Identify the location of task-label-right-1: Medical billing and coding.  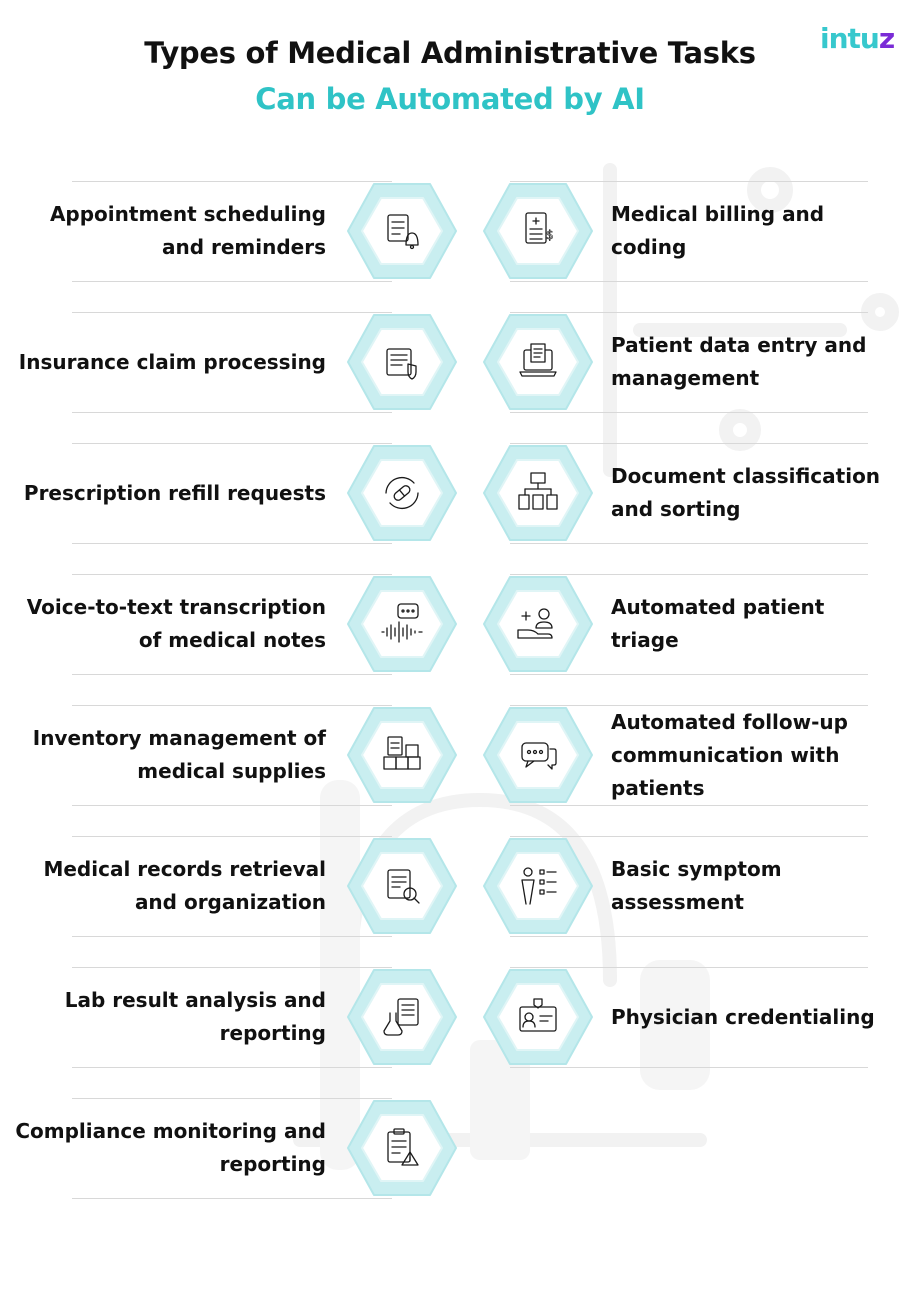
(751, 231).